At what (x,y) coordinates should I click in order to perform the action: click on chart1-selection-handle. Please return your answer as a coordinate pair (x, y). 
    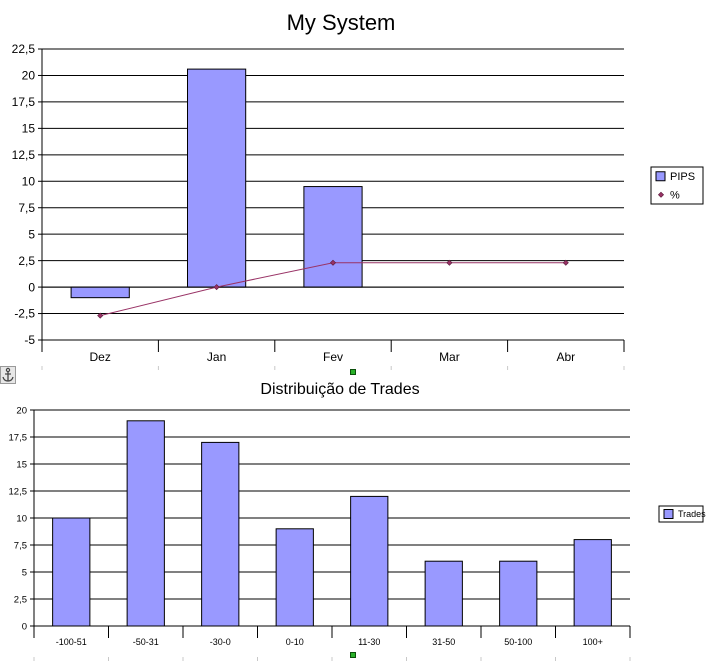
    Looking at the image, I should click on (353, 372).